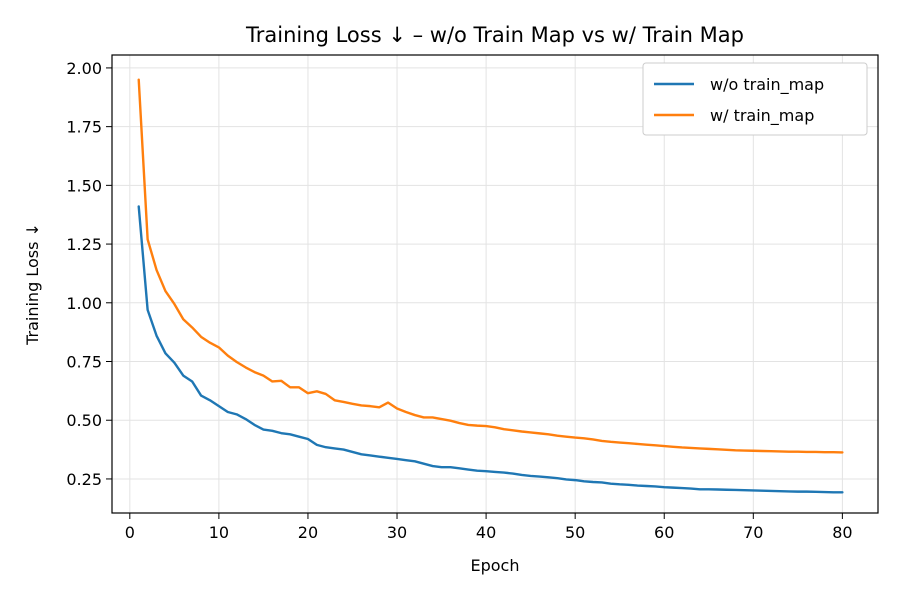 The height and width of the screenshot is (600, 900). Describe the element at coordinates (397, 532) in the screenshot. I see `x-tick-label: 30` at that location.